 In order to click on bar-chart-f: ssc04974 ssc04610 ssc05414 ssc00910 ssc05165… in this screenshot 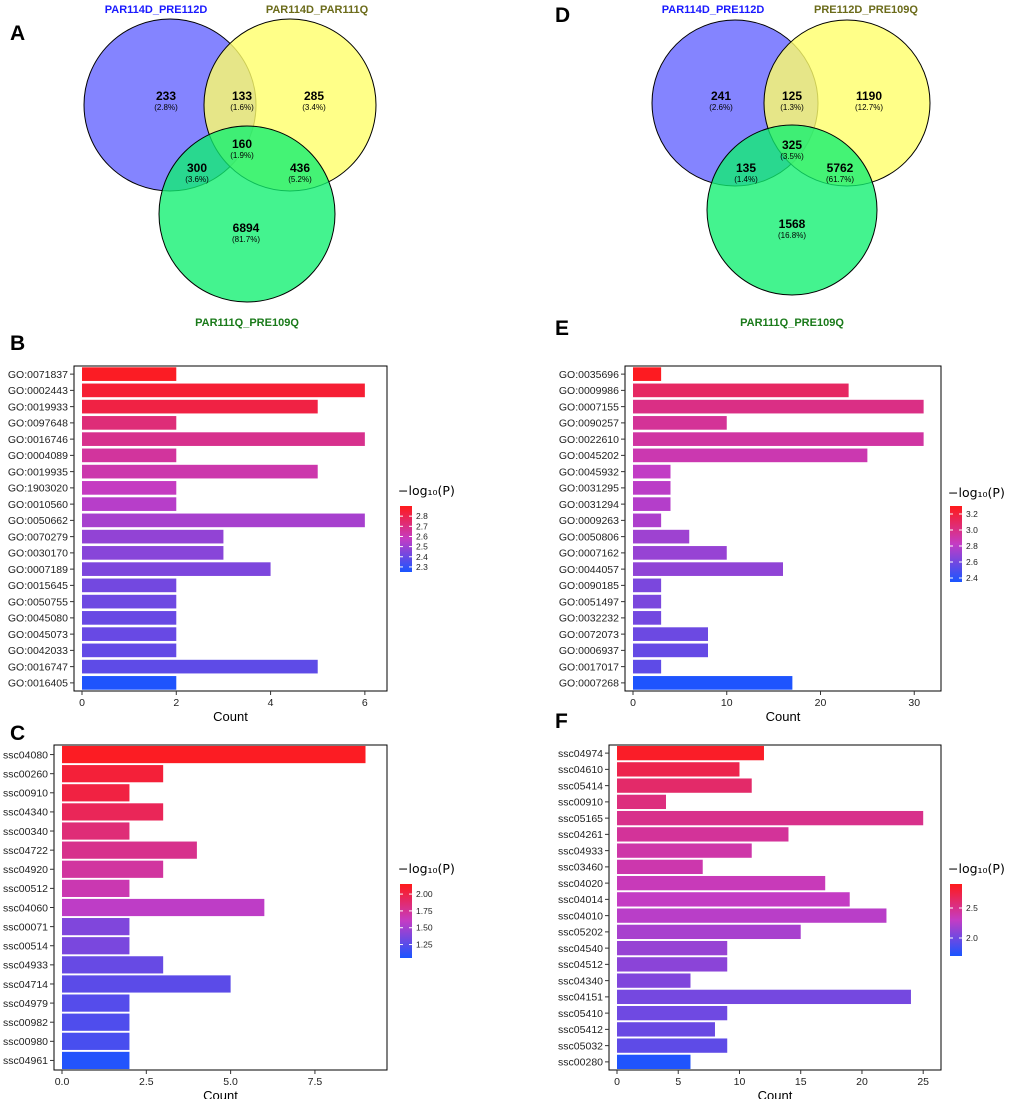, I will do `click(781, 921)`.